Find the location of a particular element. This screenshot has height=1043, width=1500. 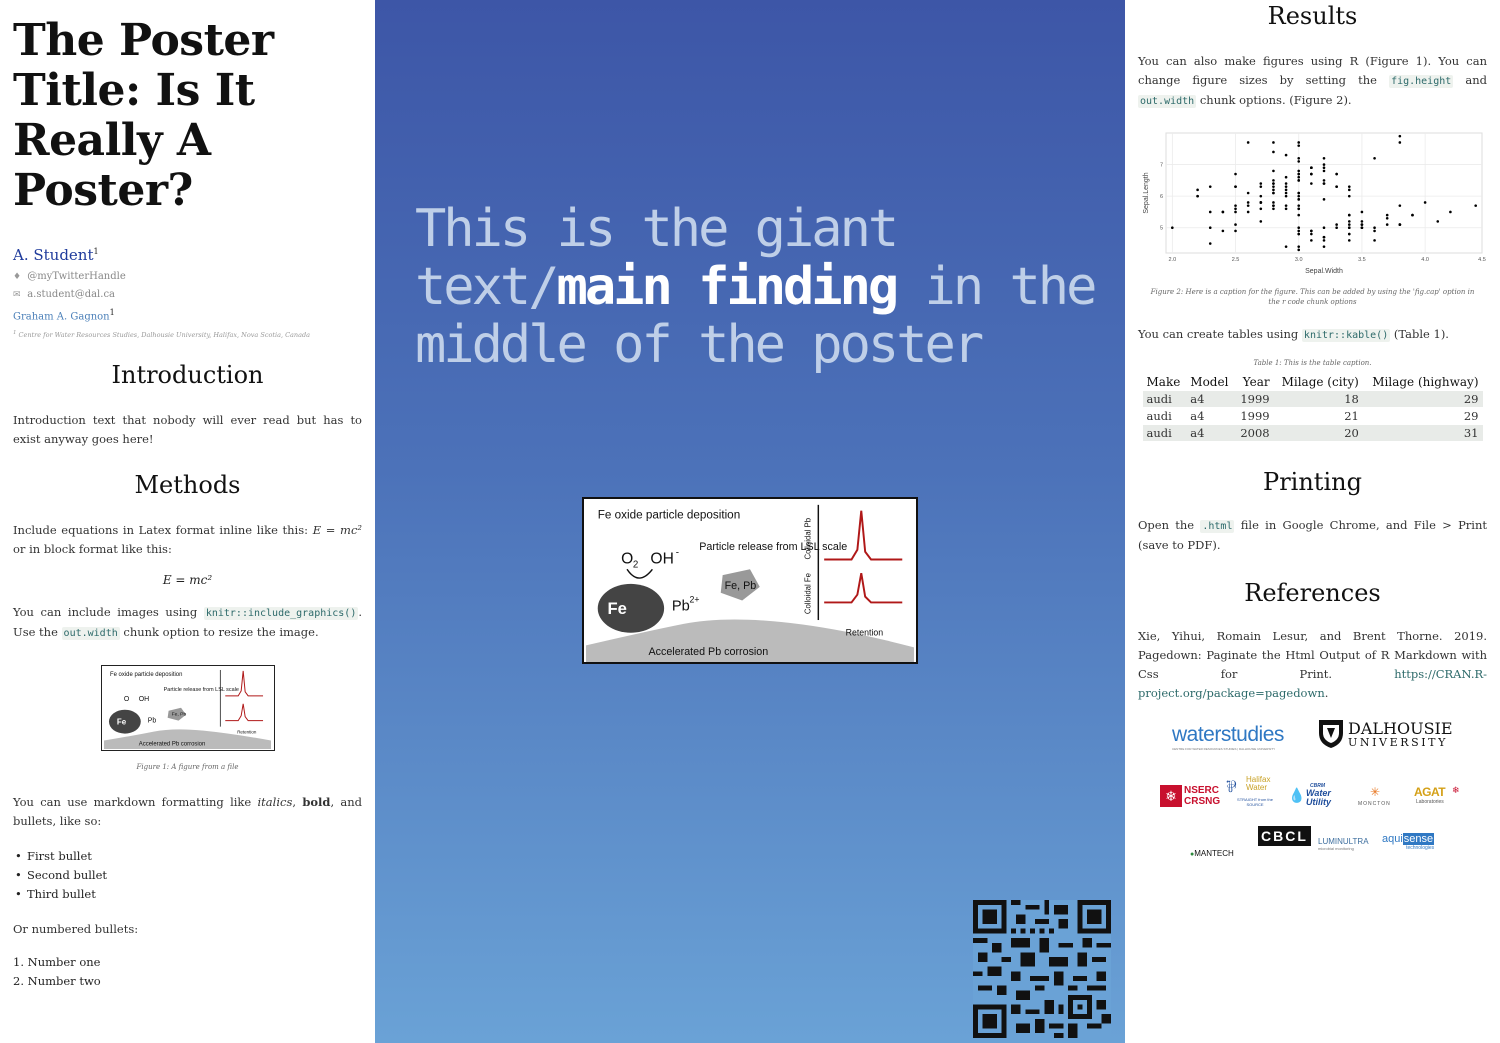

x-tick-label: 3.5 is located at coordinates (1362, 260).